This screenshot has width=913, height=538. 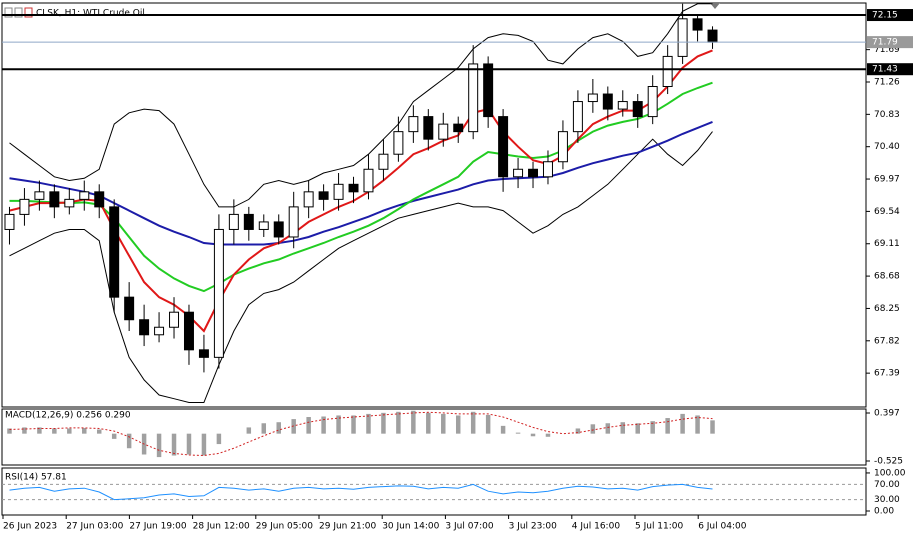 What do you see at coordinates (884, 512) in the screenshot?
I see `y-tick-label: 0.00` at bounding box center [884, 512].